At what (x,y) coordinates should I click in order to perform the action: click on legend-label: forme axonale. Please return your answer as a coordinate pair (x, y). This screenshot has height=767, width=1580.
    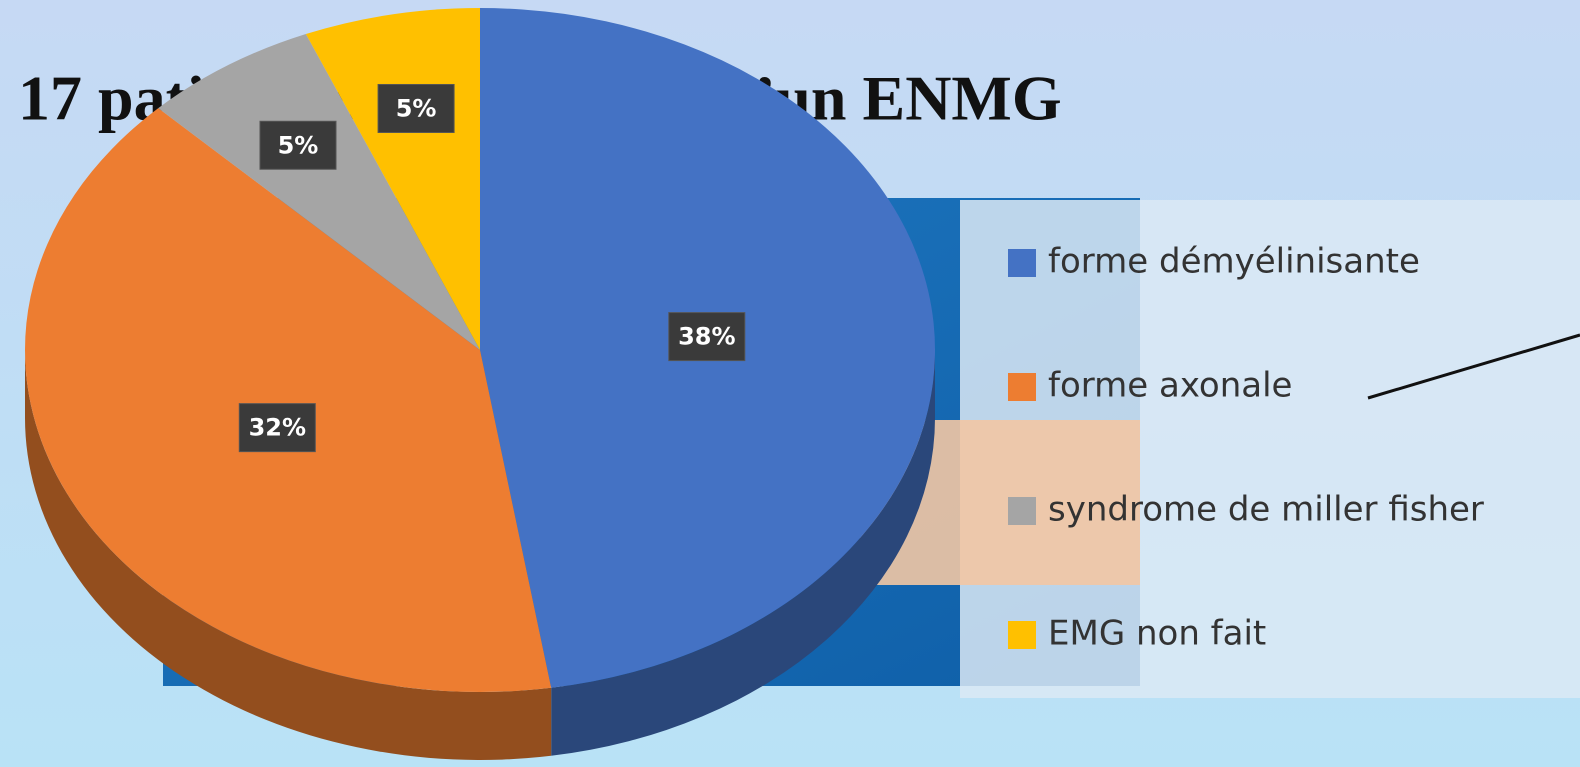
    Looking at the image, I should click on (1170, 386).